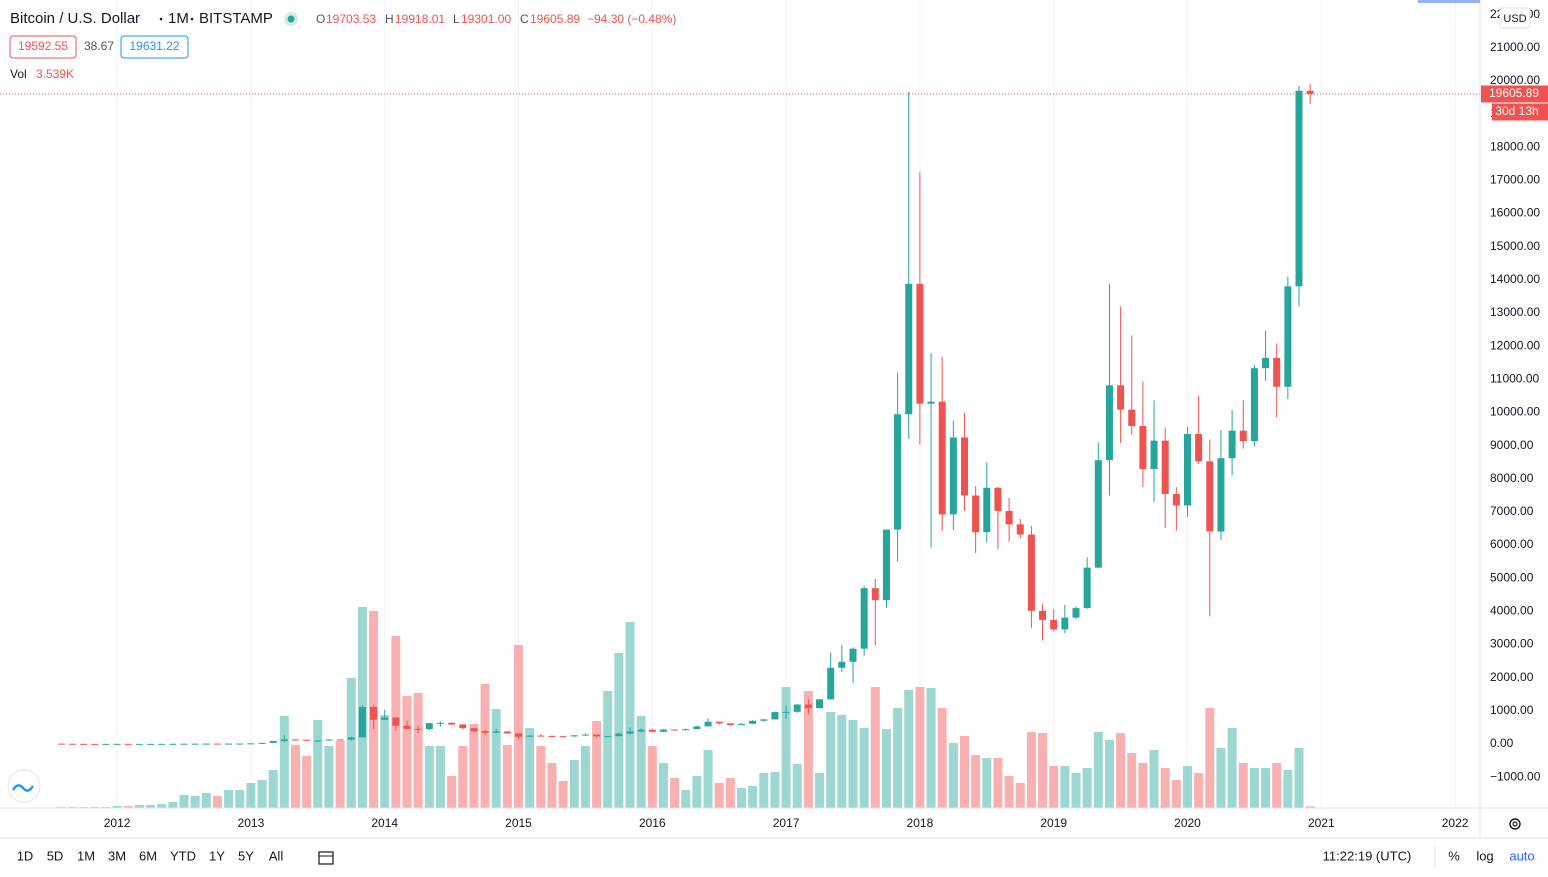 The width and height of the screenshot is (1548, 877). I want to click on scale-option: %, so click(1454, 855).